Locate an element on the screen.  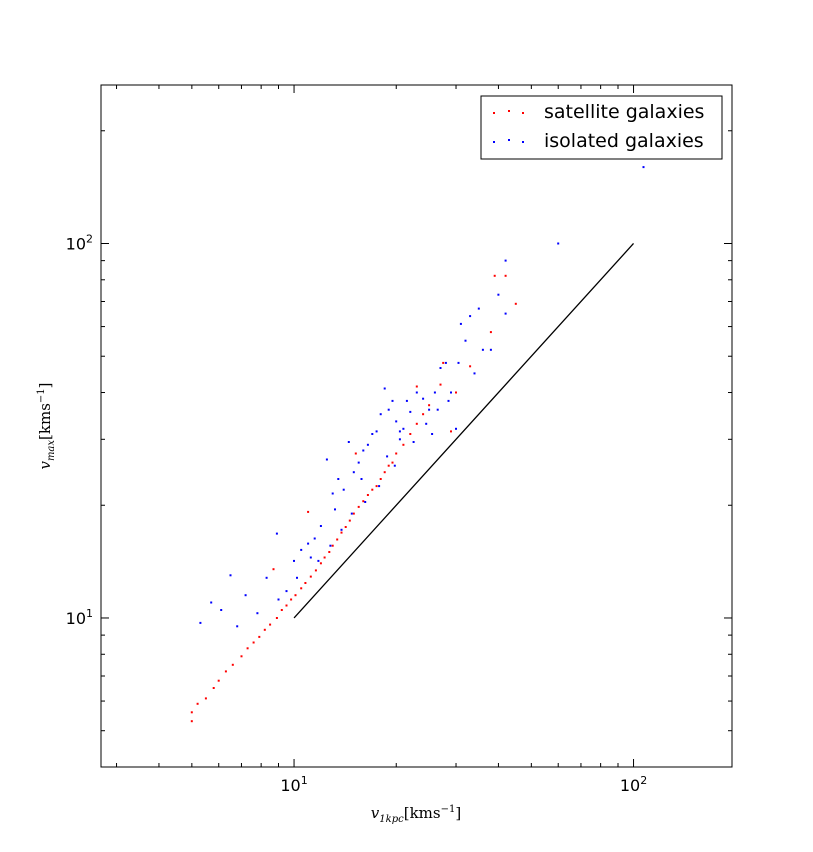
legend: satellite galaxies isolated galaxies is located at coordinates (601, 127).